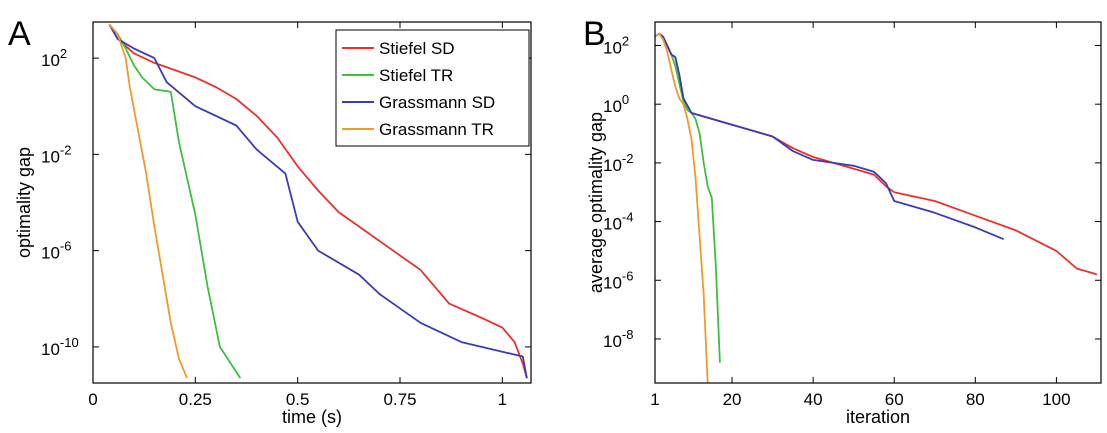 The width and height of the screenshot is (1107, 433). What do you see at coordinates (298, 399) in the screenshot?
I see `x-tick-label: 0.5` at bounding box center [298, 399].